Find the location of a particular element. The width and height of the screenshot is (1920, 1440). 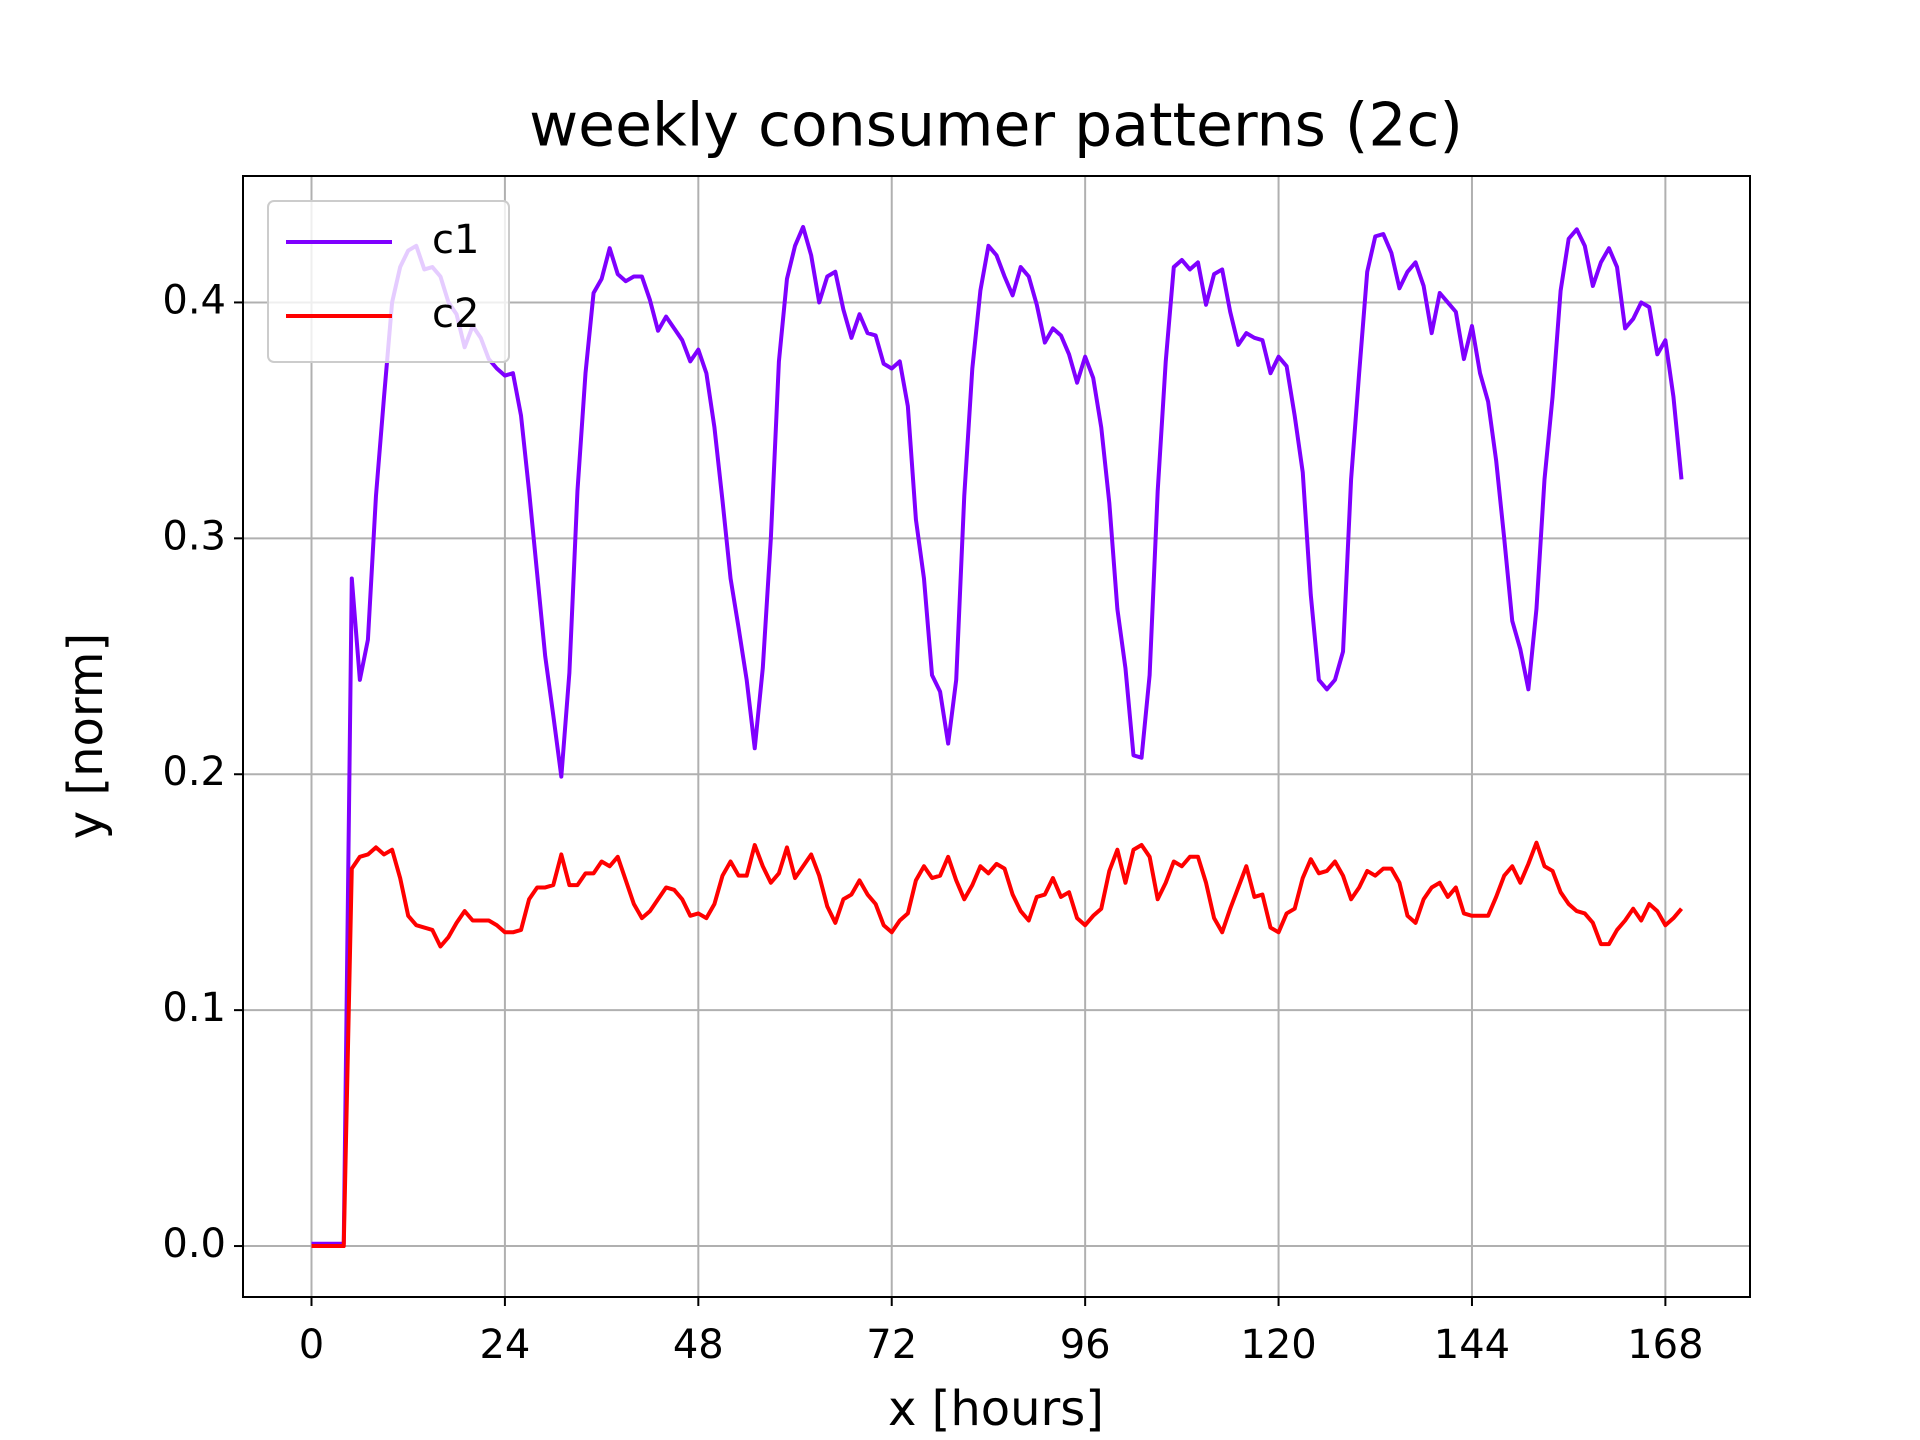

x-tick-label: 120 is located at coordinates (1278, 1345).